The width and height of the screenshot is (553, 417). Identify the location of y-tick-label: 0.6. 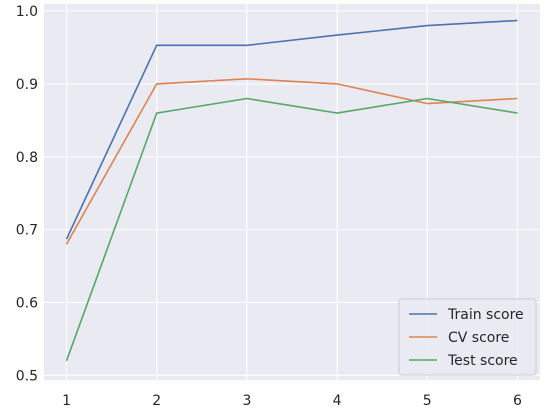
(27, 303).